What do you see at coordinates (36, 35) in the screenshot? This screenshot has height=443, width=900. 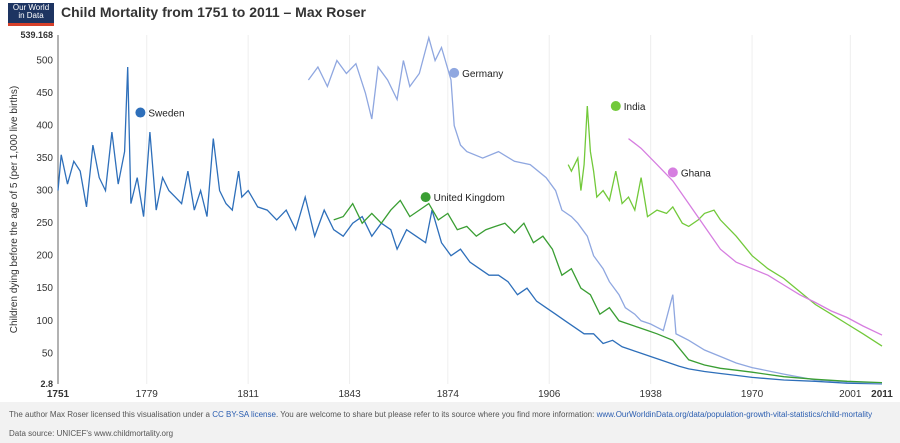 I see `y-tick-label: 539.168` at bounding box center [36, 35].